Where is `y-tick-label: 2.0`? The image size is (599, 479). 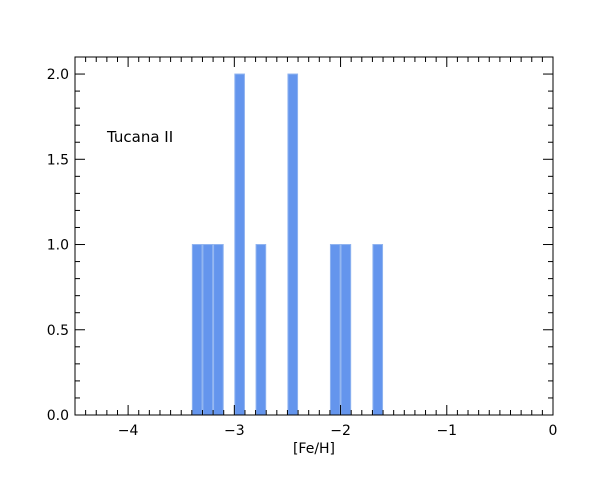
y-tick-label: 2.0 is located at coordinates (58, 75).